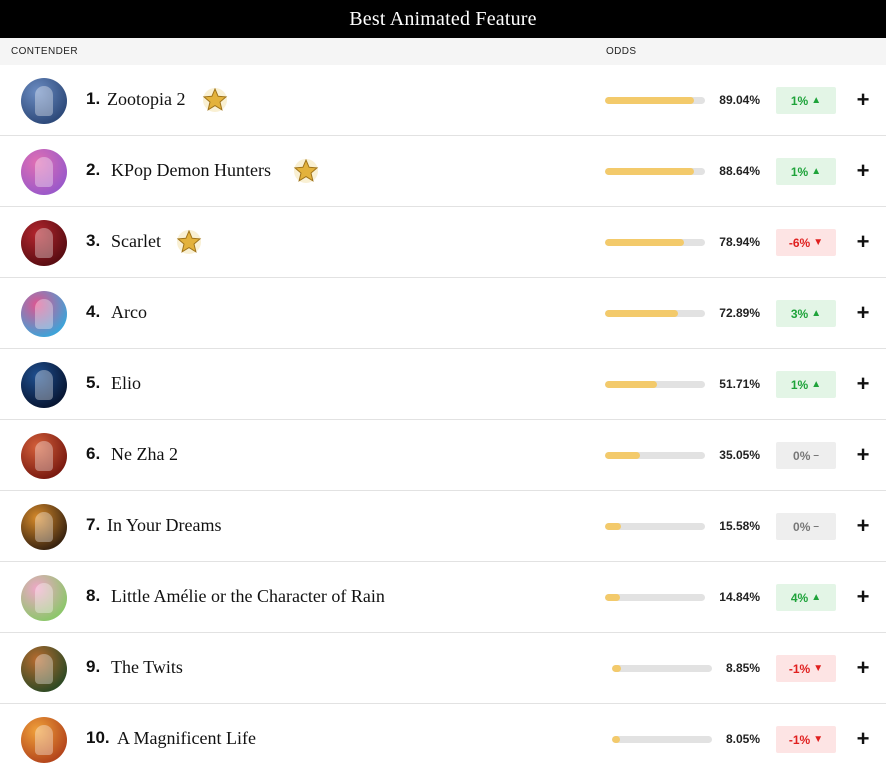 Image resolution: width=886 pixels, height=774 pixels. I want to click on rank-number: 10., so click(98, 737).